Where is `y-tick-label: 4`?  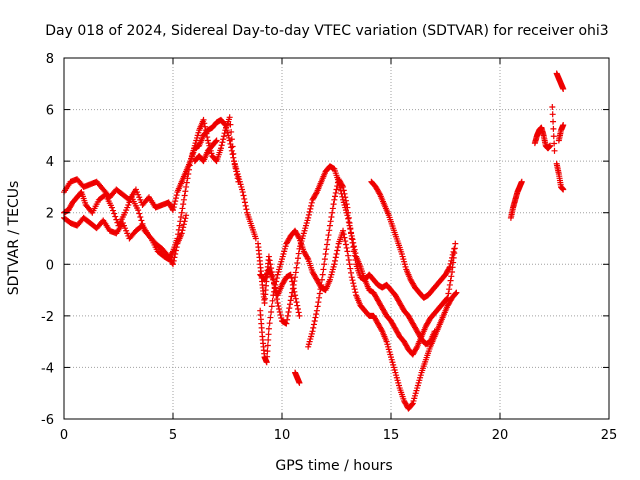 y-tick-label: 4 is located at coordinates (50, 162).